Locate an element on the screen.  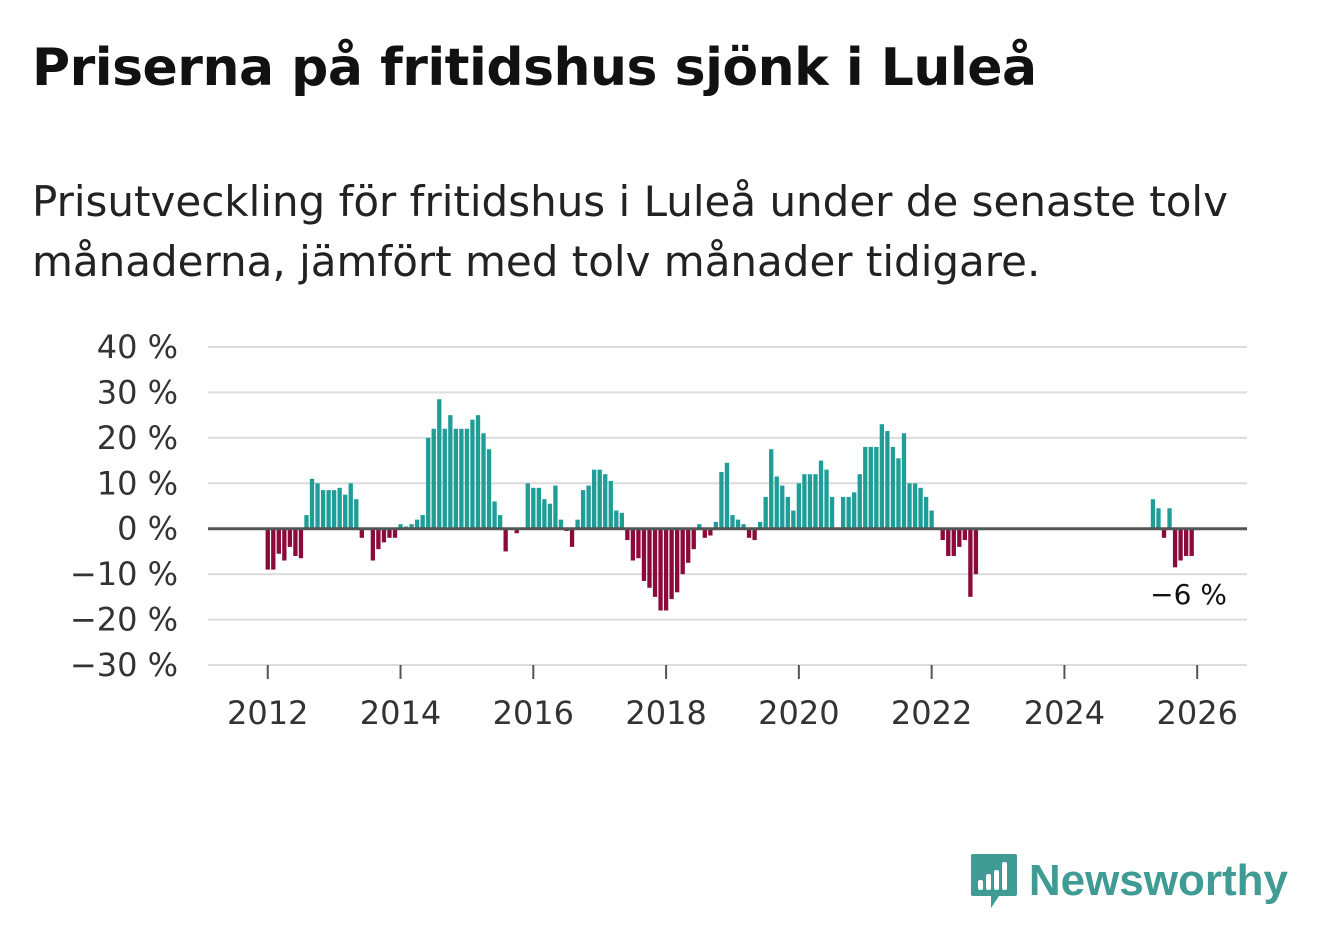
chart-title: Priserna på fritidshus sjönk i Luleå is located at coordinates (534, 68).